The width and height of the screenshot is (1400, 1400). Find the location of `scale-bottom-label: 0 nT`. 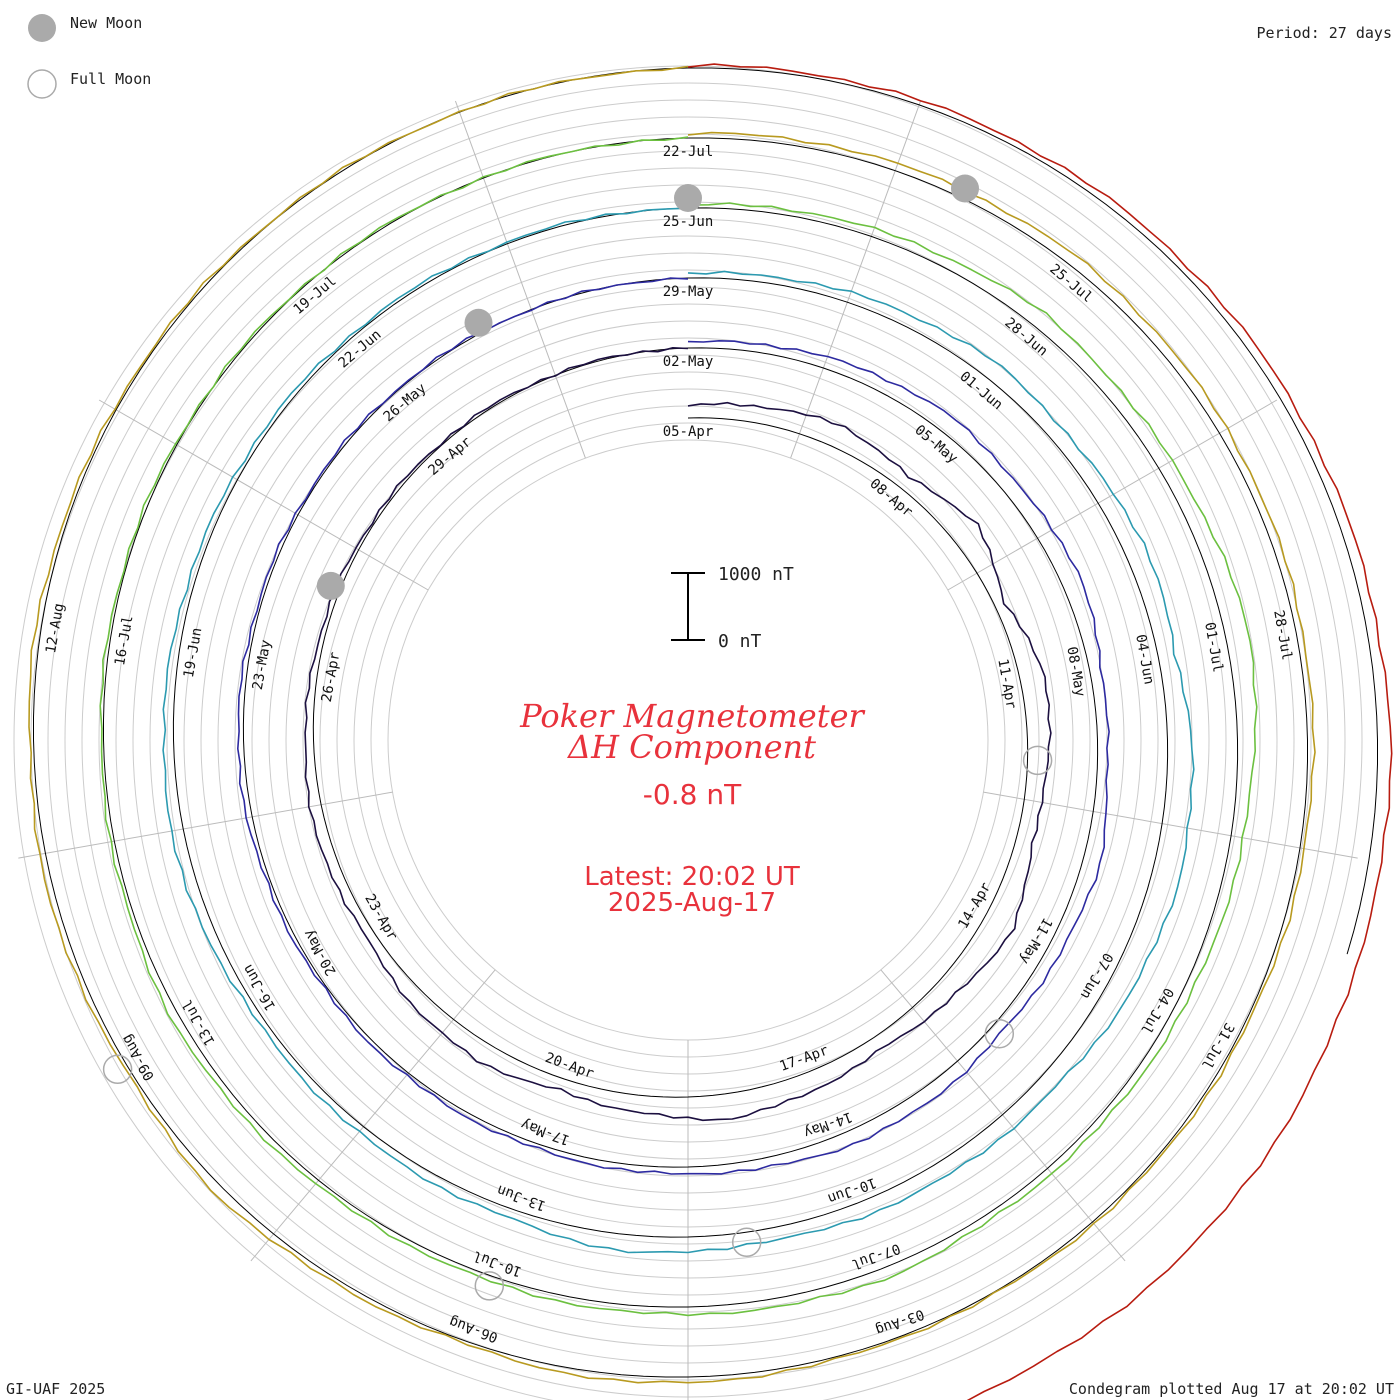

scale-bottom-label: 0 nT is located at coordinates (740, 641).